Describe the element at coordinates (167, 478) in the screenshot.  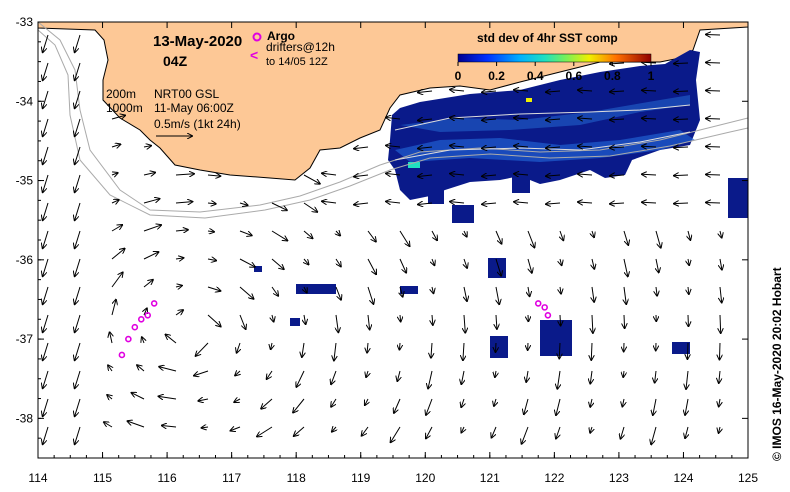
I see `lon-tick-label: 116` at that location.